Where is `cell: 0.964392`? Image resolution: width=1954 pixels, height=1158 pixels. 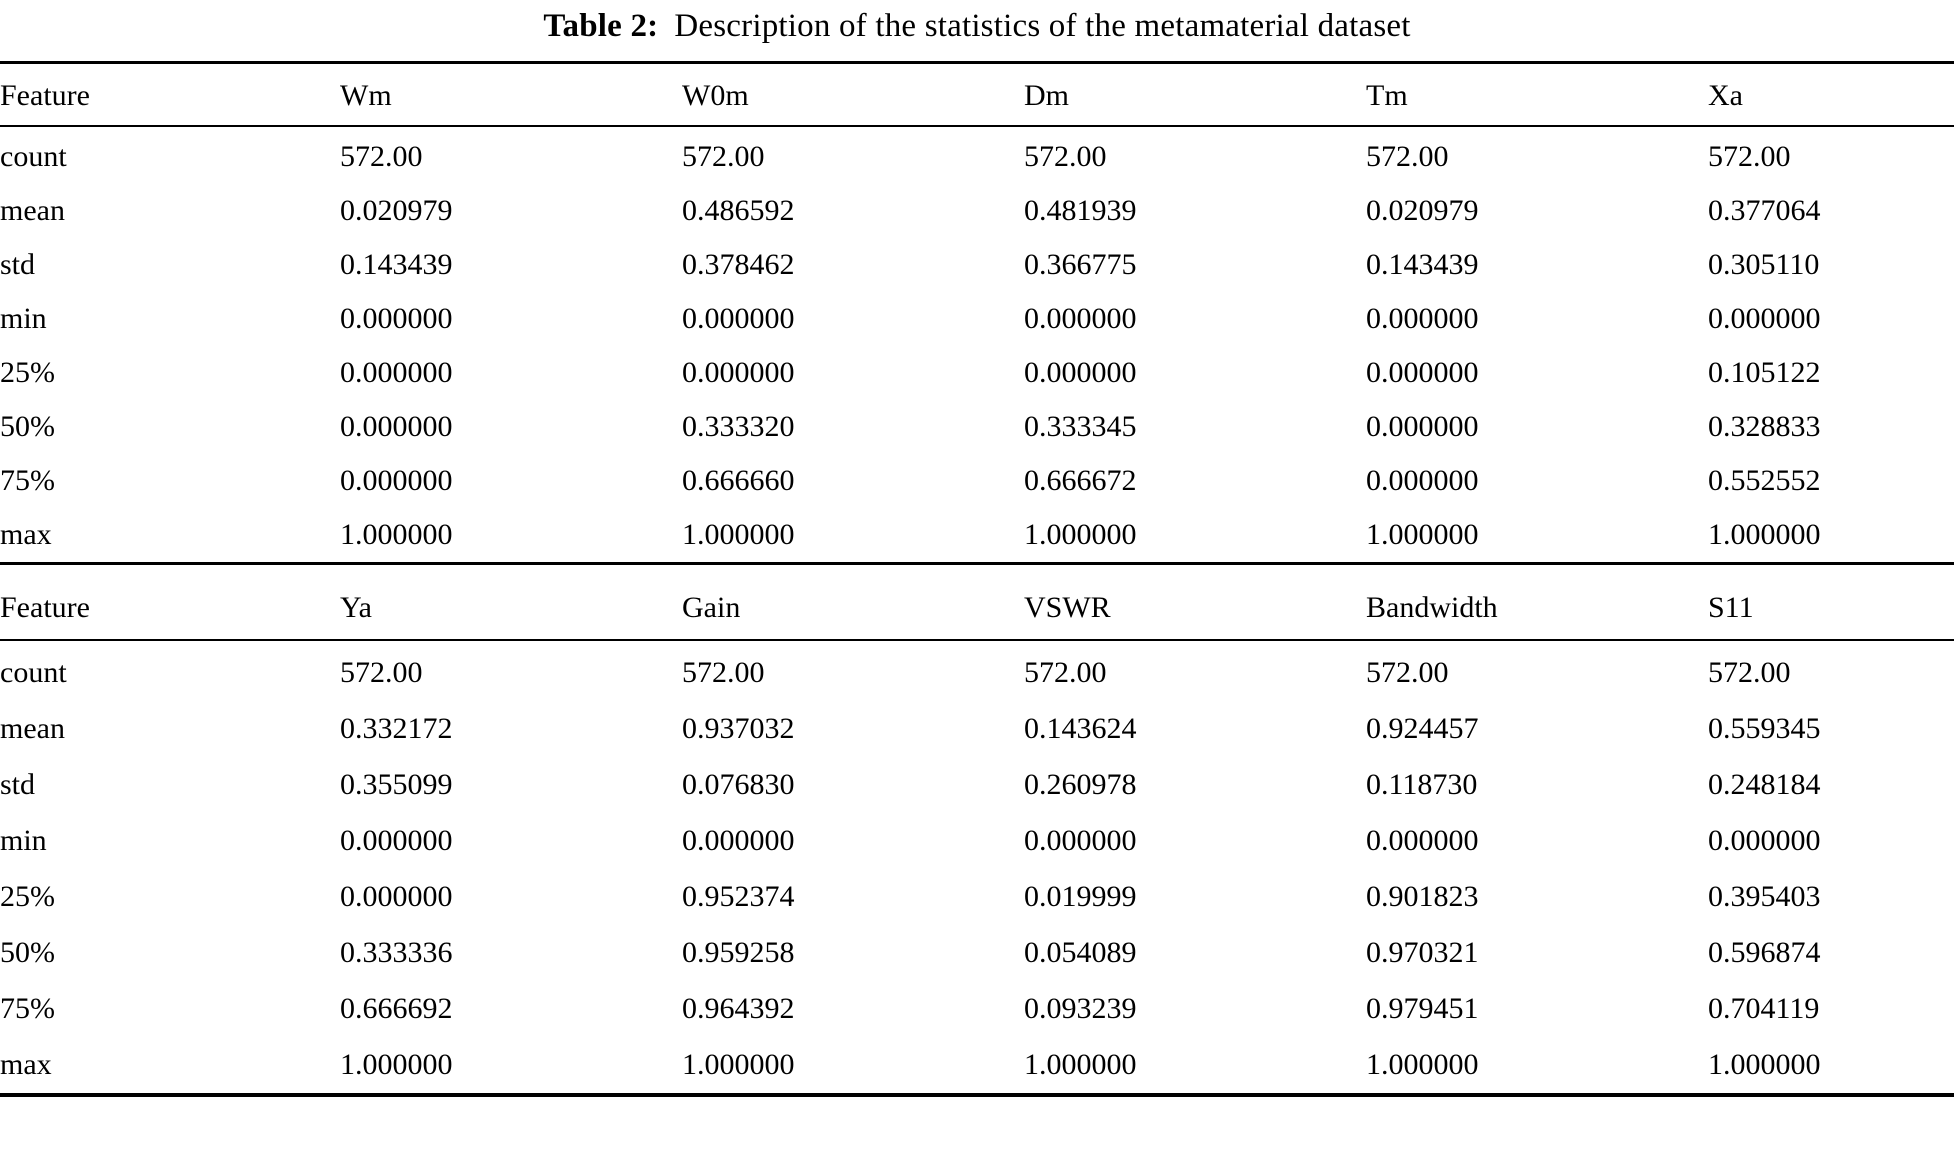
cell: 0.964392 is located at coordinates (738, 1008).